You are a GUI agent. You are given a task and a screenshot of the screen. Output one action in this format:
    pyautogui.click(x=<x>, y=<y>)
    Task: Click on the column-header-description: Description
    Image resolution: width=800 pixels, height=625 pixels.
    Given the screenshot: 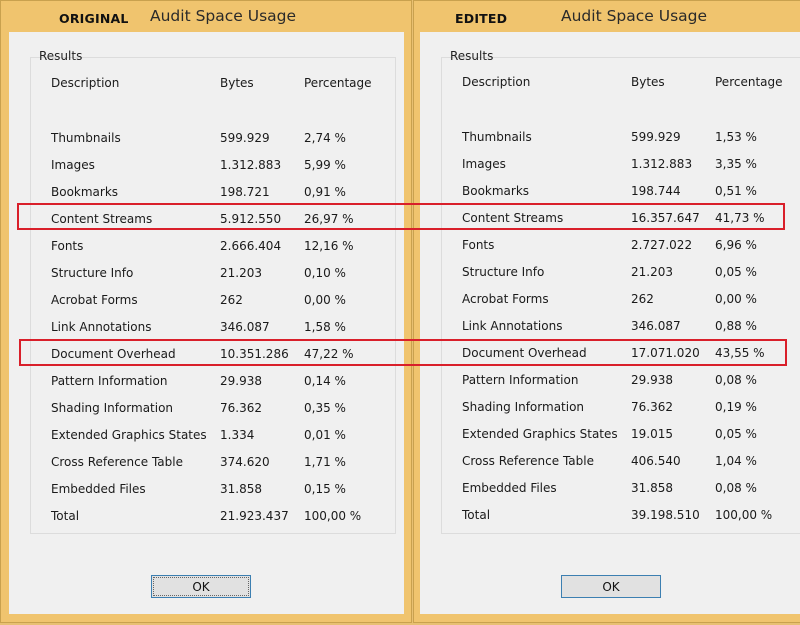 What is the action you would take?
    pyautogui.click(x=496, y=82)
    